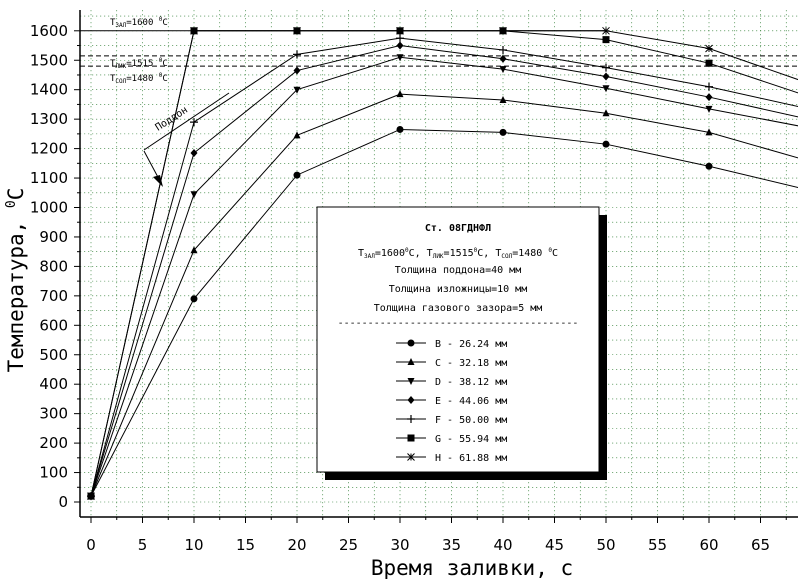 The width and height of the screenshot is (798, 579). What do you see at coordinates (139, 78) in the screenshot?
I see `reference-label: TСОЛ=1480 0C` at bounding box center [139, 78].